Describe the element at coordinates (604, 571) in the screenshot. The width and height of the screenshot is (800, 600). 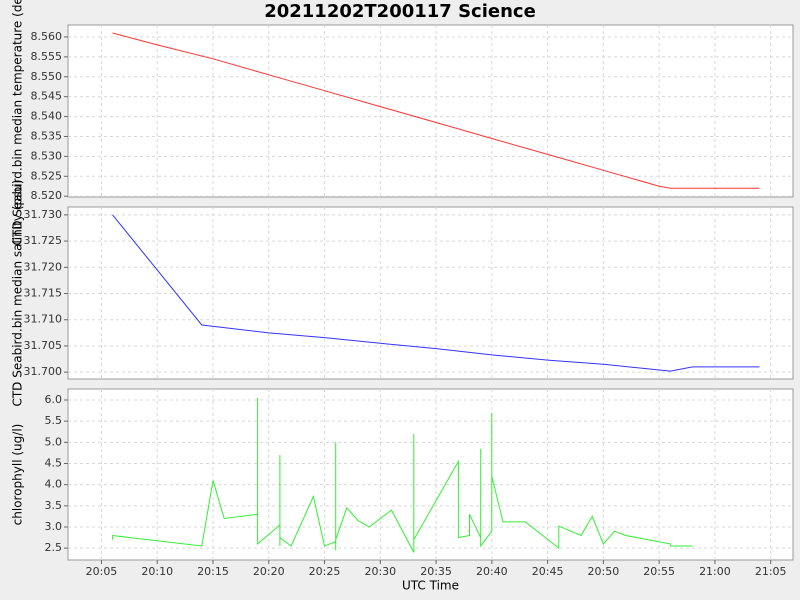
I see `x-tick-label: 20:50` at that location.